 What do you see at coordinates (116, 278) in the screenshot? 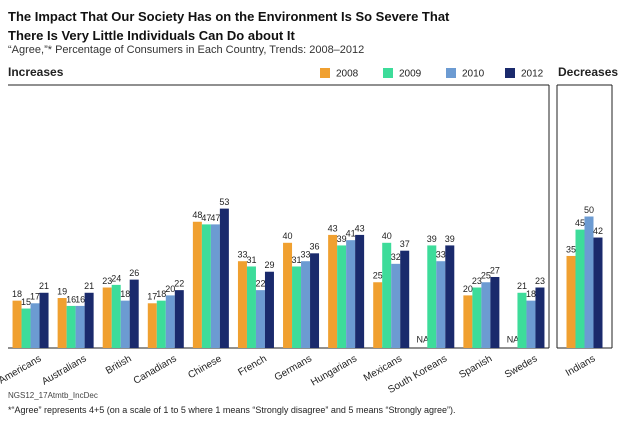
I see `value-label: 24` at bounding box center [116, 278].